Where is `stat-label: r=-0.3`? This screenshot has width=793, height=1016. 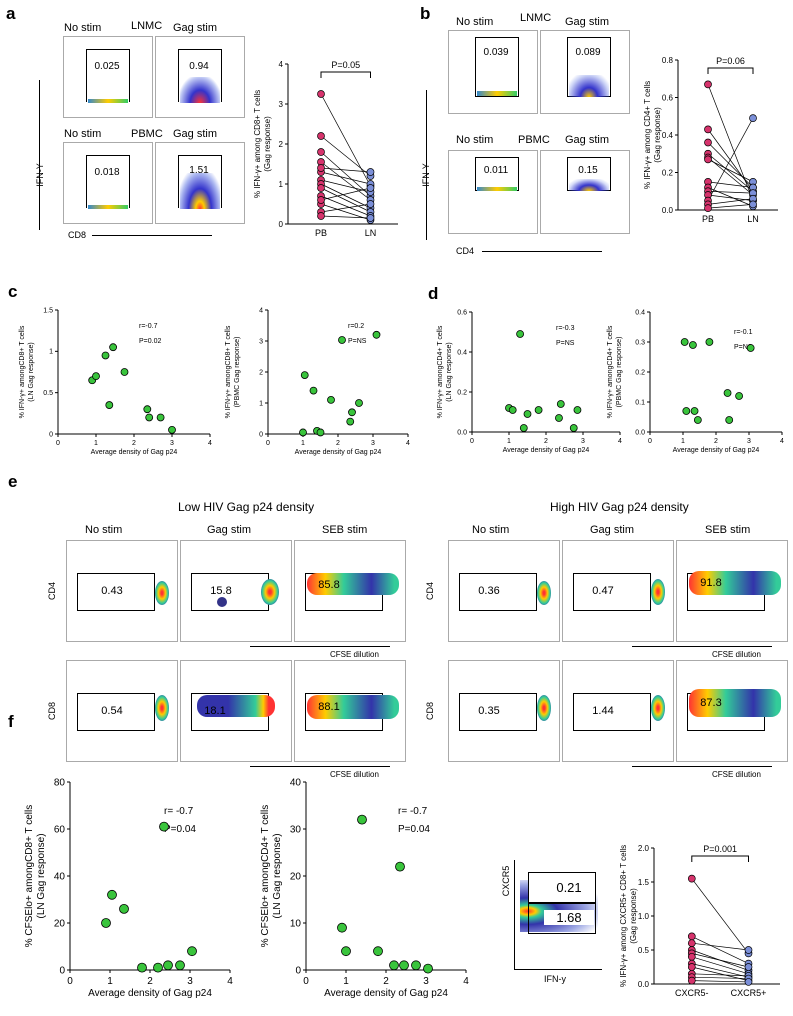
stat-label: r=-0.3 is located at coordinates (565, 328).